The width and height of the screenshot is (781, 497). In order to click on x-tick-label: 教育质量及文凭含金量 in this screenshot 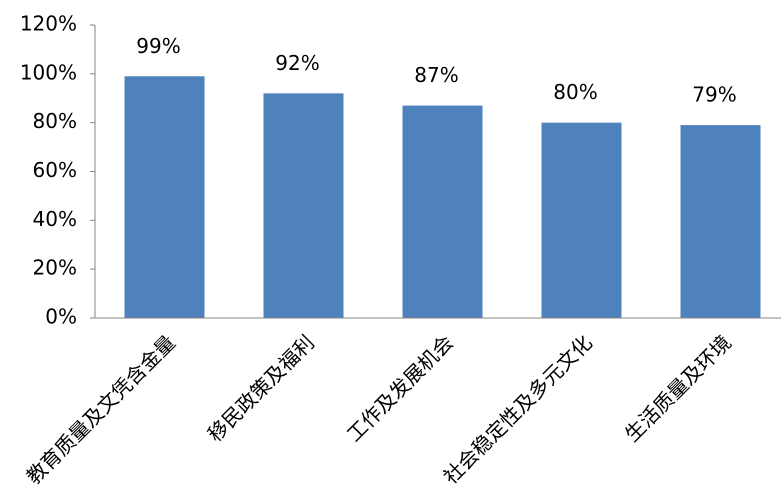, I will do `click(101, 409)`.